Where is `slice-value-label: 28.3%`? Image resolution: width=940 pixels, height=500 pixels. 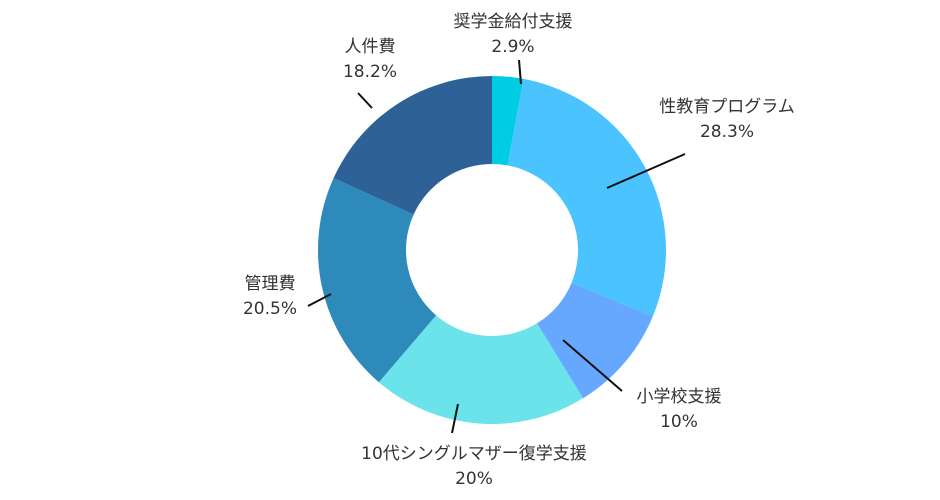 slice-value-label: 28.3% is located at coordinates (727, 132).